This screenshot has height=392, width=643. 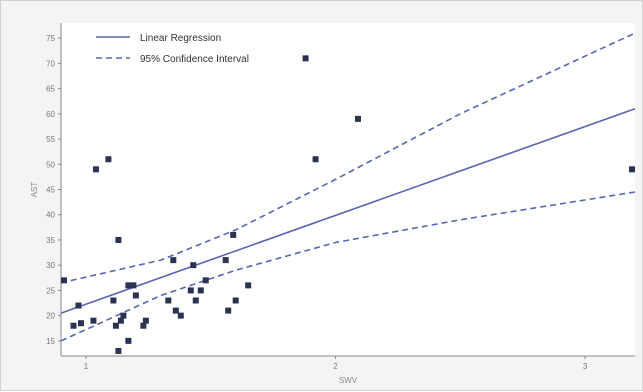 What do you see at coordinates (585, 366) in the screenshot?
I see `x-tick-label: 3` at bounding box center [585, 366].